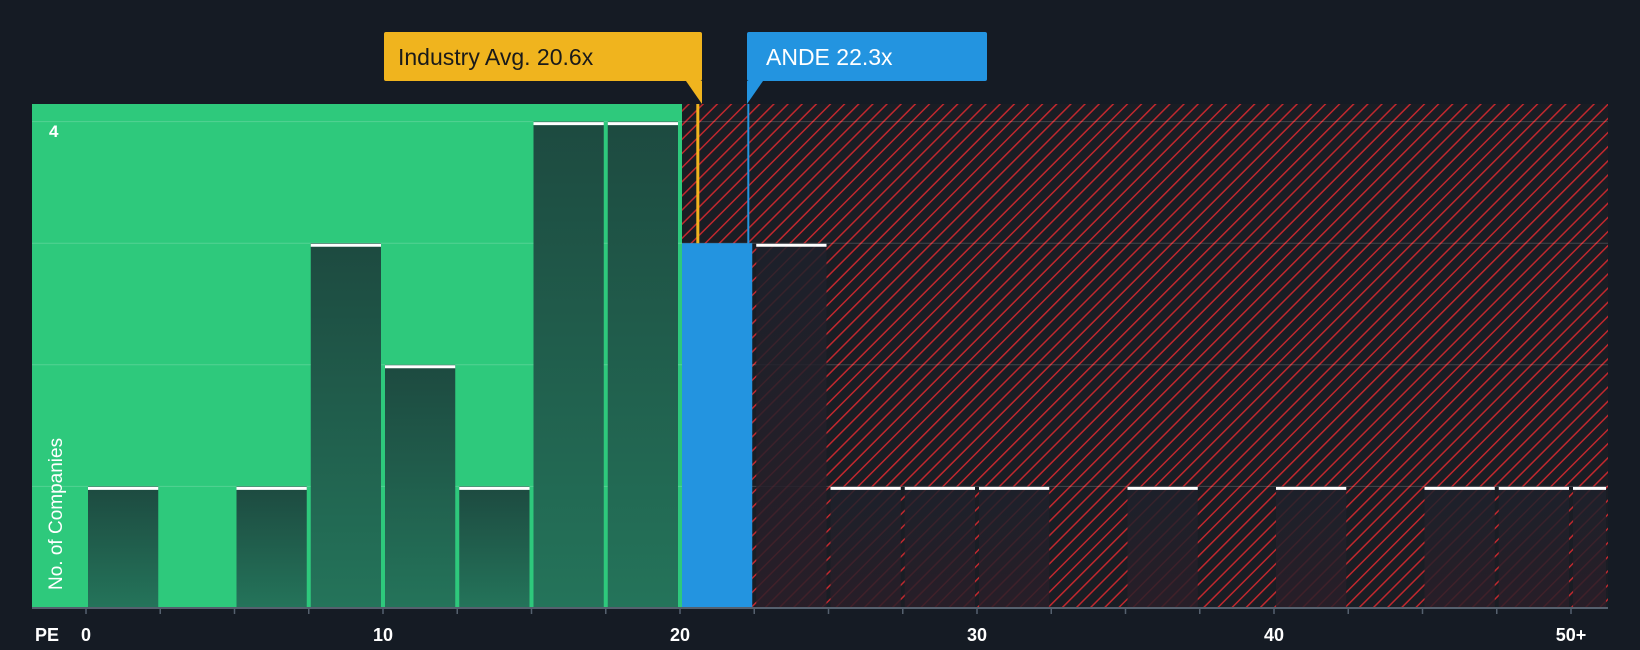  What do you see at coordinates (47, 635) in the screenshot?
I see `x-axis-label: PE` at bounding box center [47, 635].